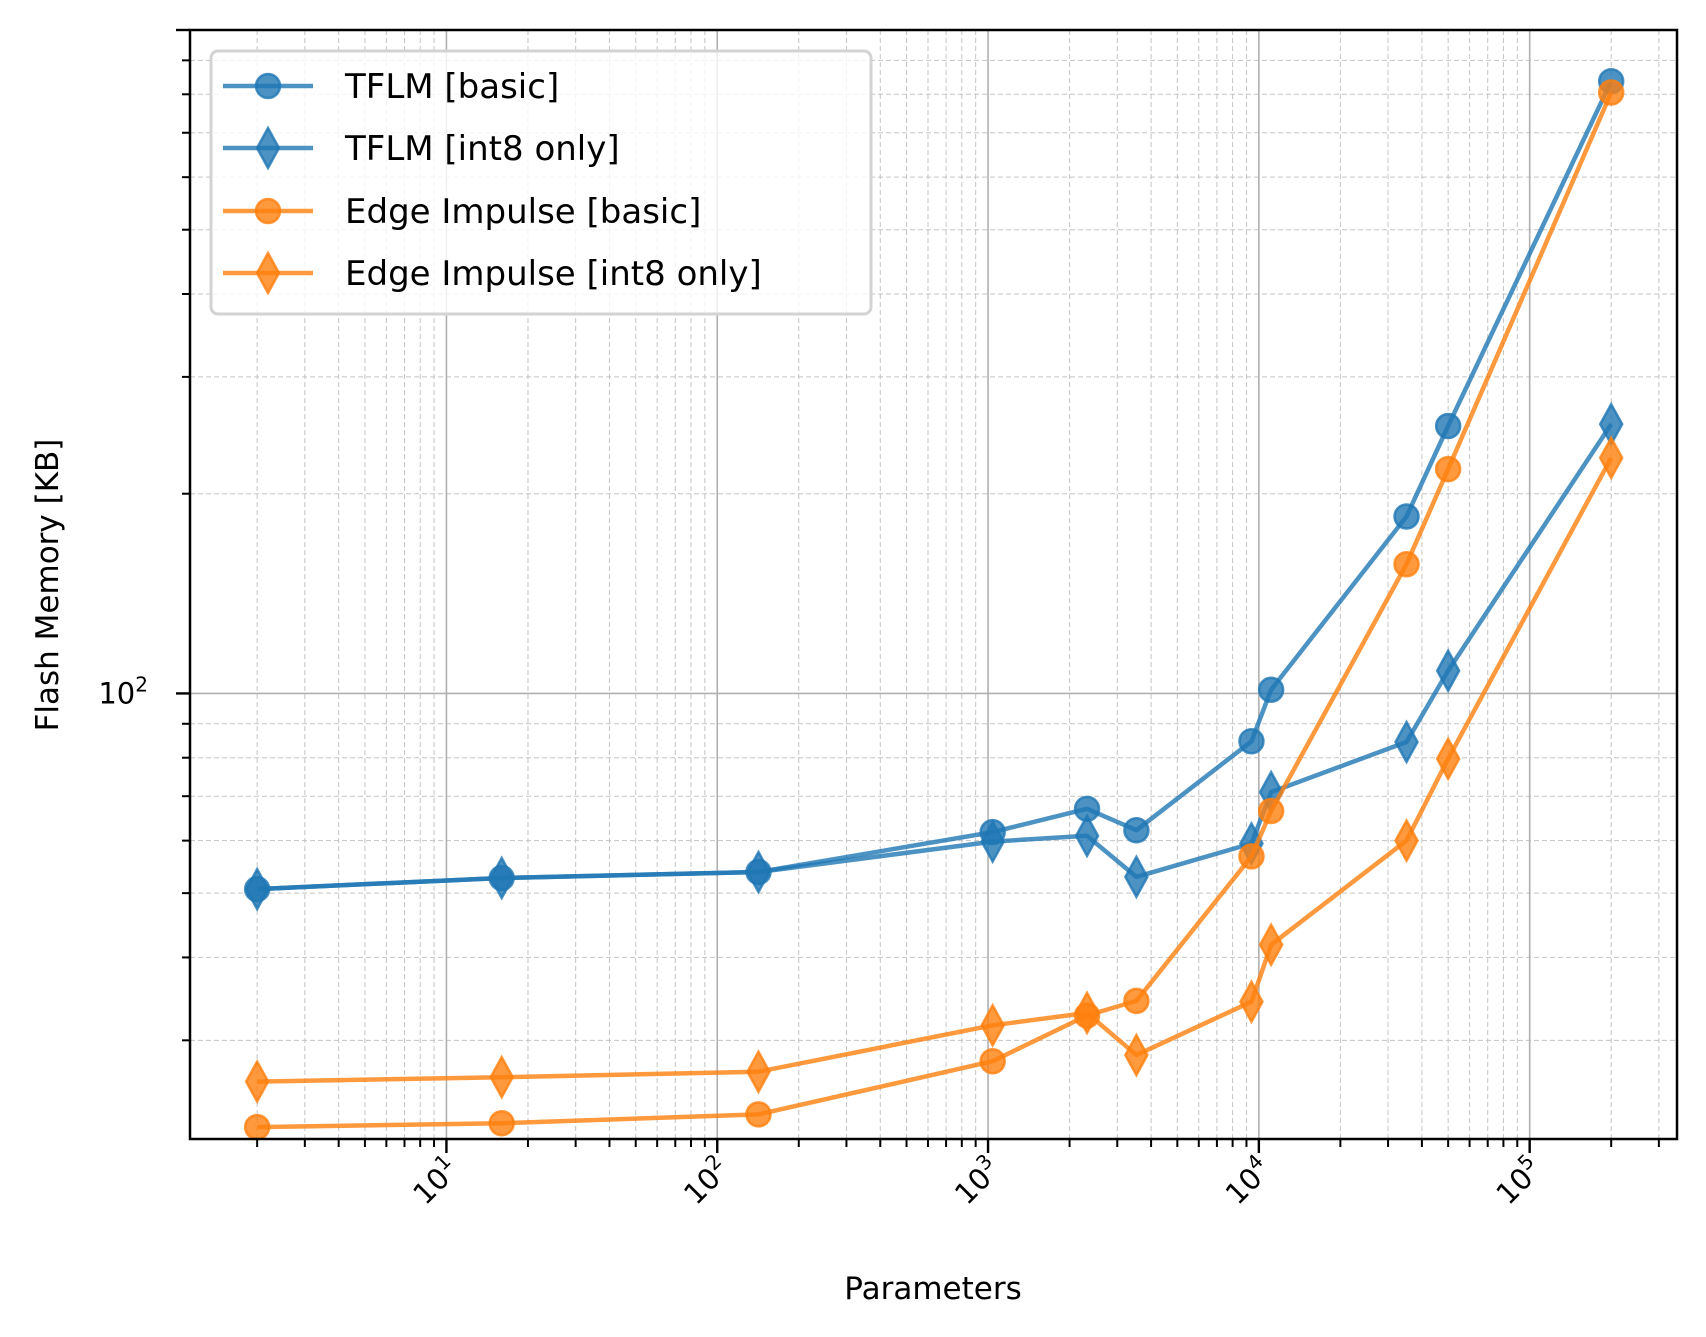  I want to click on legend-entry: TFLM [basic], so click(391, 87).